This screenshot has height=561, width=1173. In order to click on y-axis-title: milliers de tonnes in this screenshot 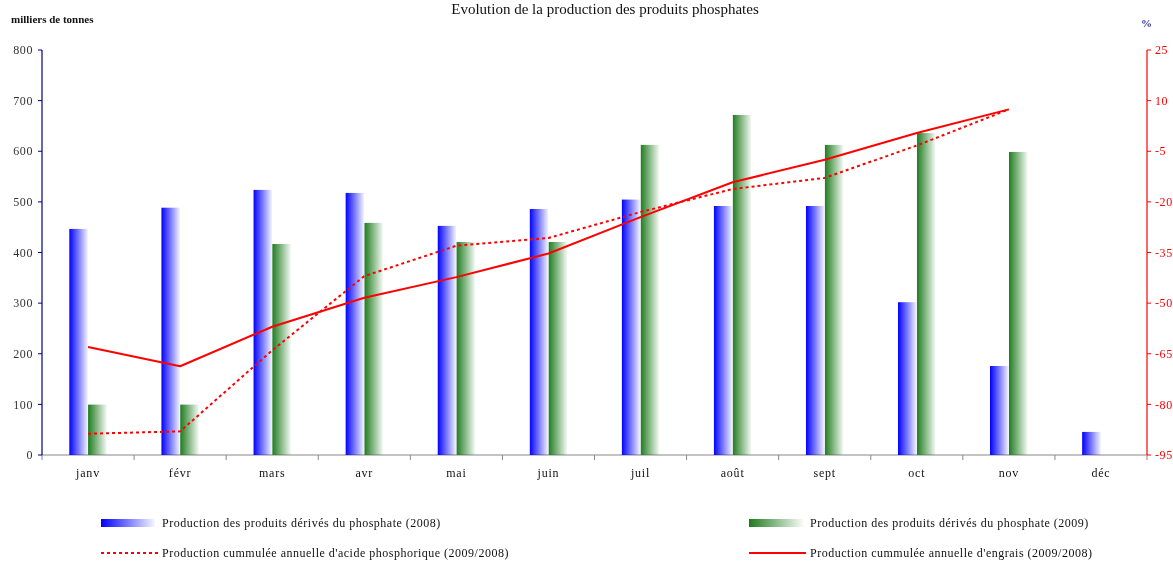, I will do `click(53, 19)`.